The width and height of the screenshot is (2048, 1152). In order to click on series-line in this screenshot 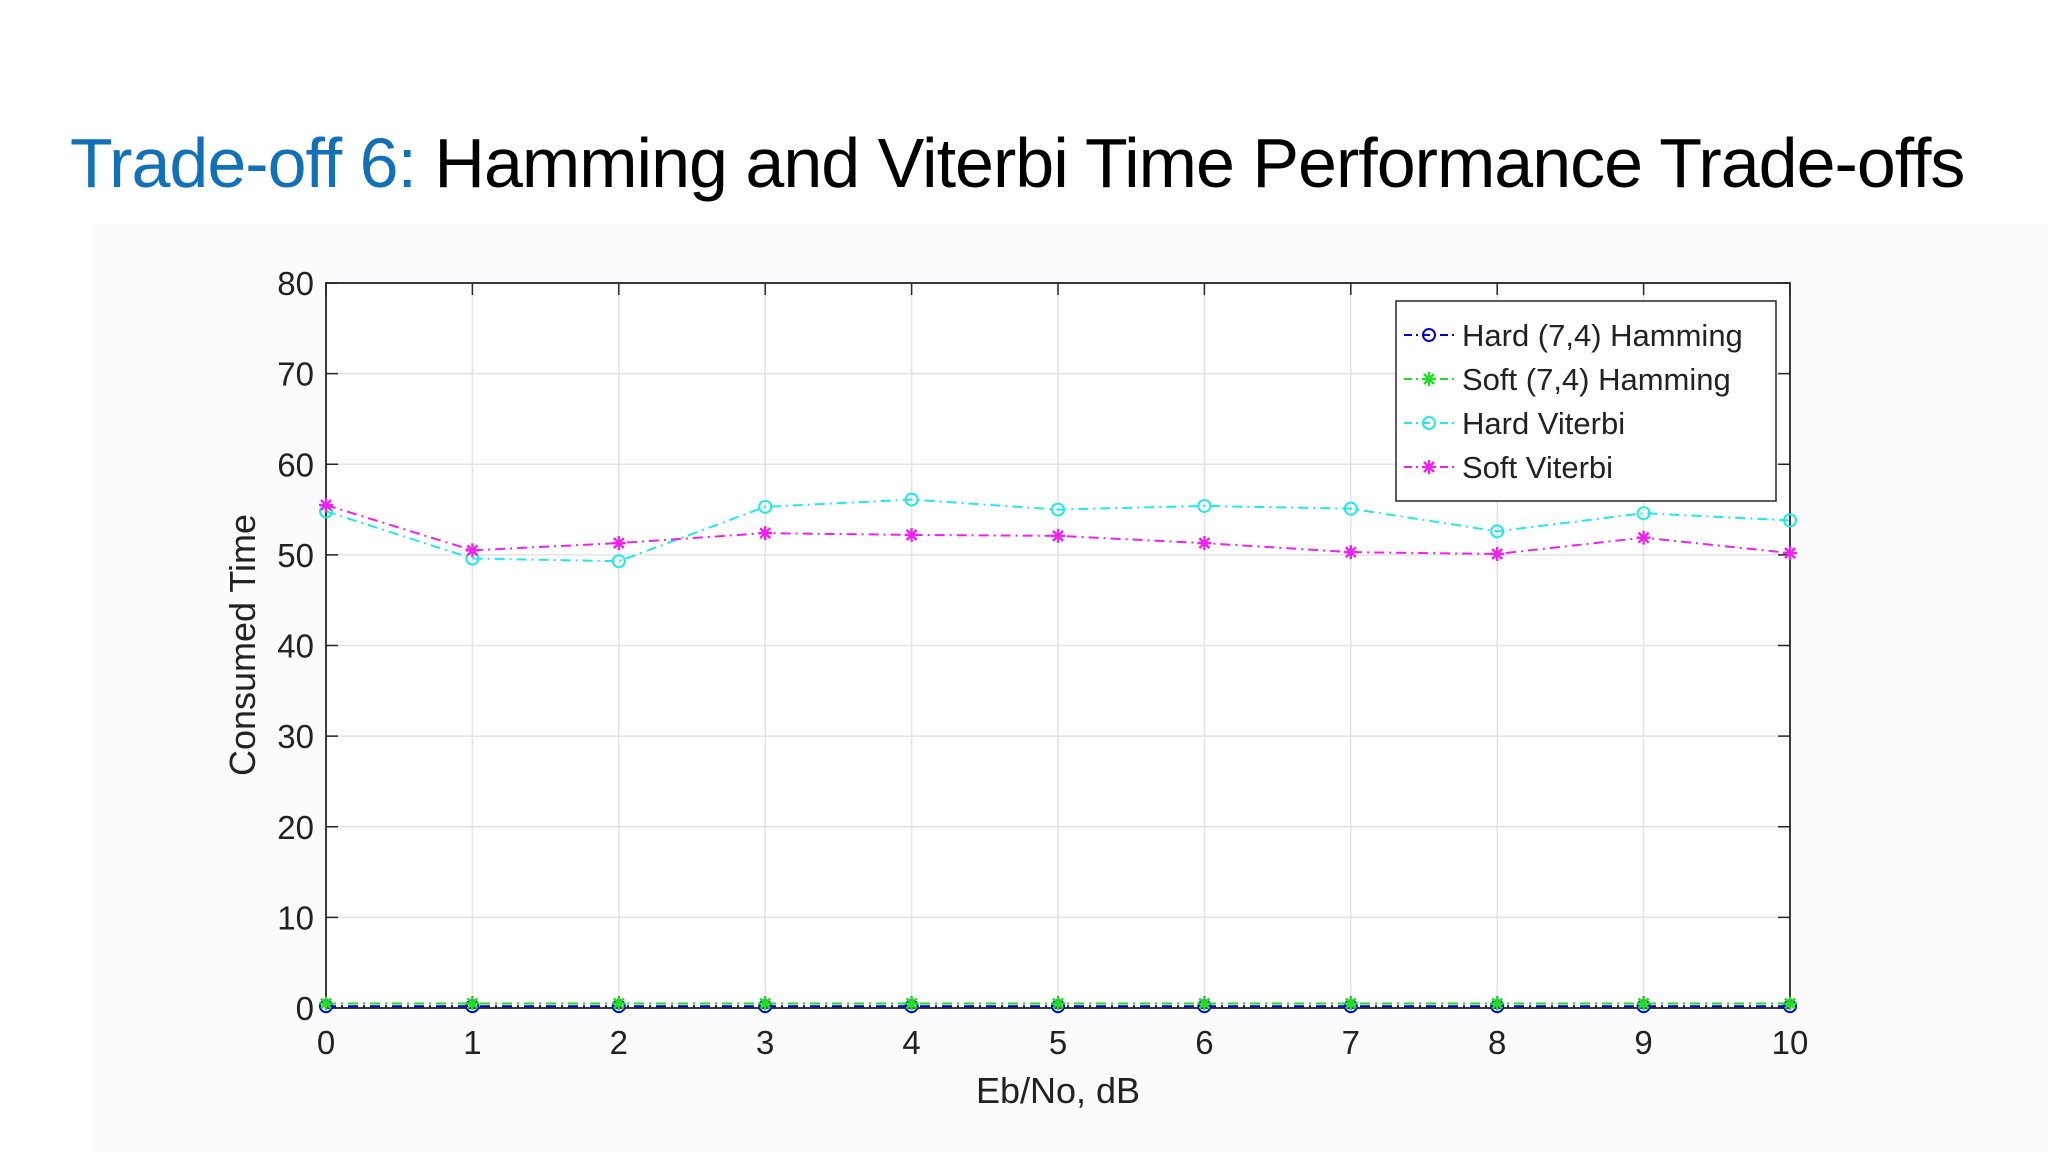, I will do `click(1058, 530)`.